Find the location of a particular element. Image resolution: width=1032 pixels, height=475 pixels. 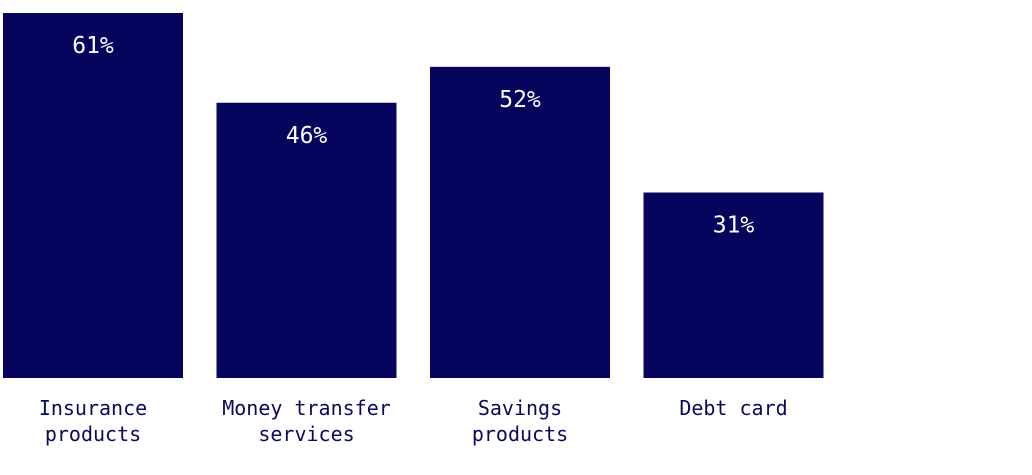

category-label: services is located at coordinates (306, 434).